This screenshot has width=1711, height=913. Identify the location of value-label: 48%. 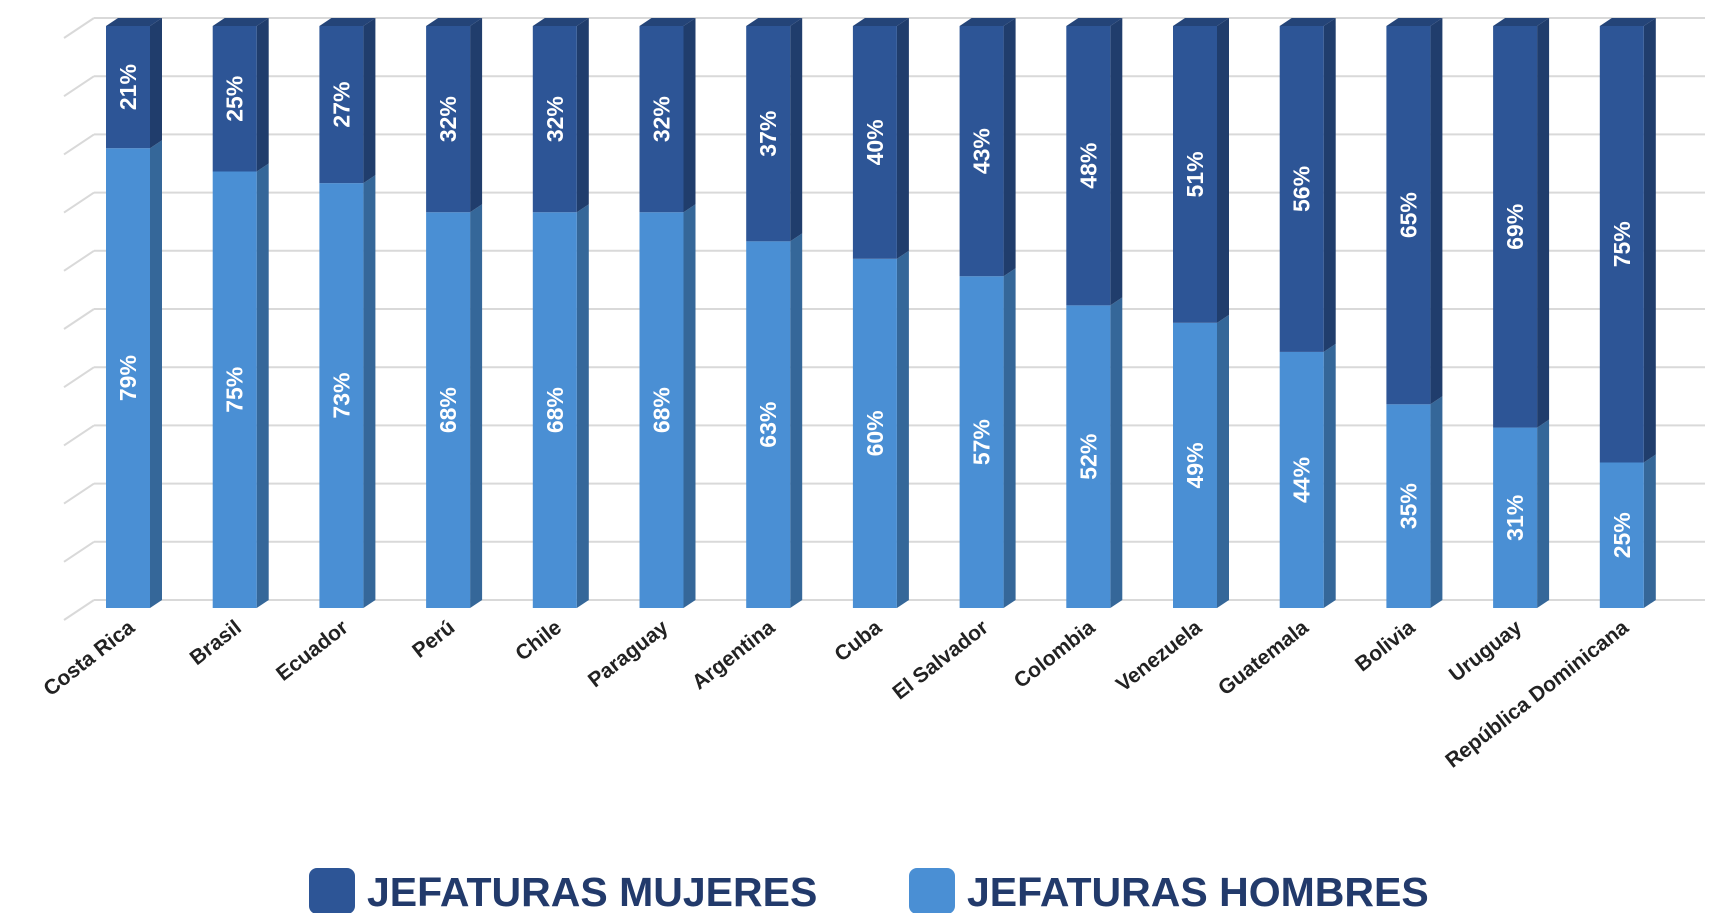
(1088, 166).